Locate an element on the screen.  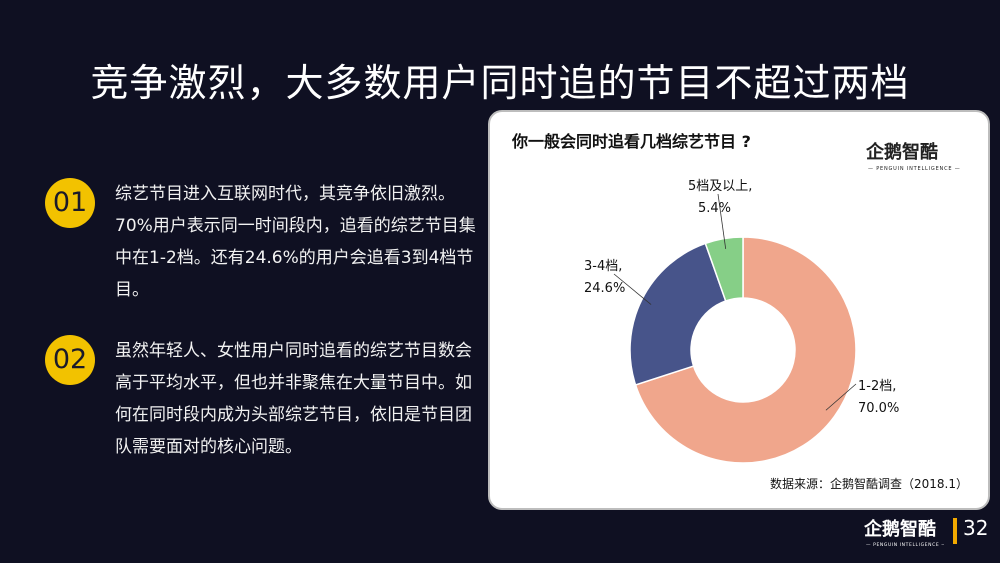
slice-value-label: 70.0% is located at coordinates (878, 408).